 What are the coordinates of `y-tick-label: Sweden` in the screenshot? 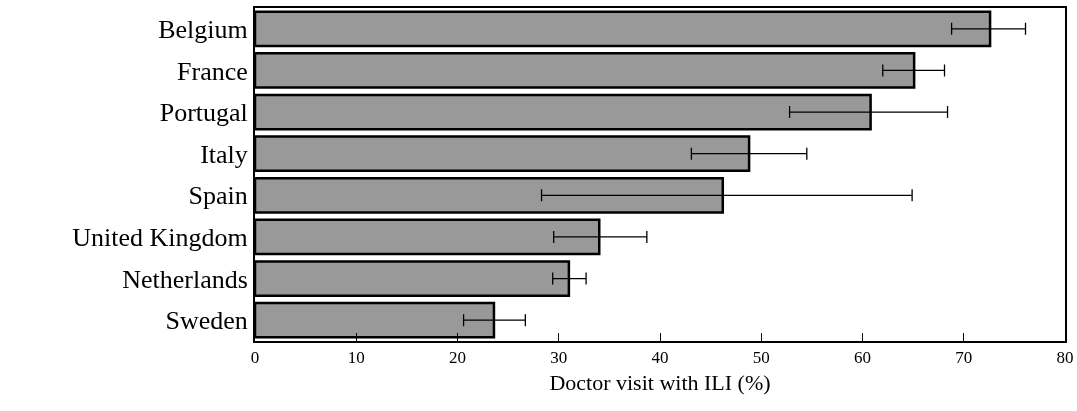 It's located at (206, 321).